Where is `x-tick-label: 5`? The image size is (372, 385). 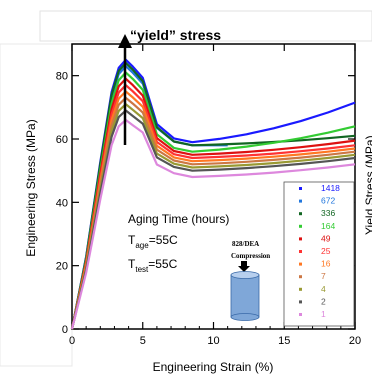 x-tick-label: 5 is located at coordinates (143, 341).